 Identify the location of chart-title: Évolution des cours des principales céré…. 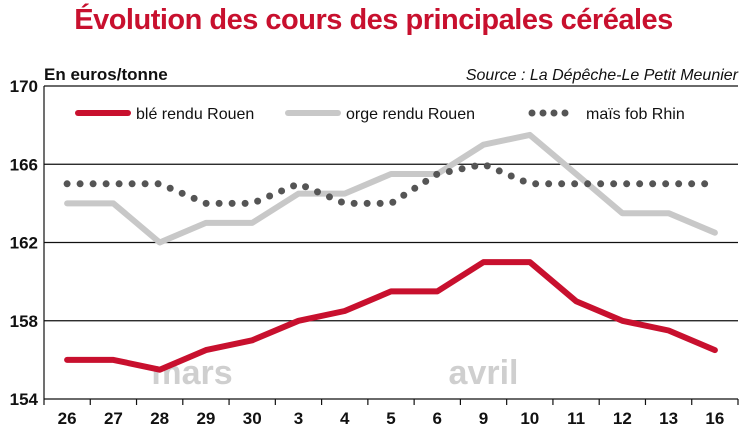
(373, 20).